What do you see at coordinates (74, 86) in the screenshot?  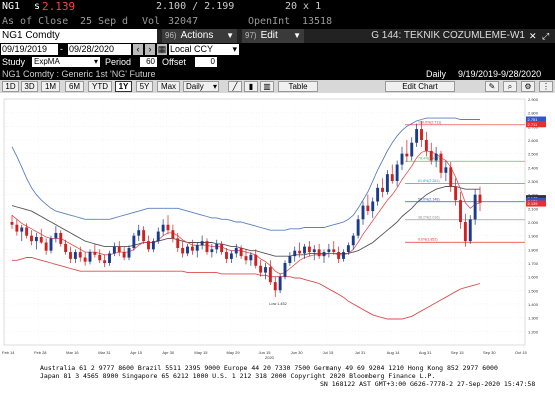 I see `tab-6m: 6M` at bounding box center [74, 86].